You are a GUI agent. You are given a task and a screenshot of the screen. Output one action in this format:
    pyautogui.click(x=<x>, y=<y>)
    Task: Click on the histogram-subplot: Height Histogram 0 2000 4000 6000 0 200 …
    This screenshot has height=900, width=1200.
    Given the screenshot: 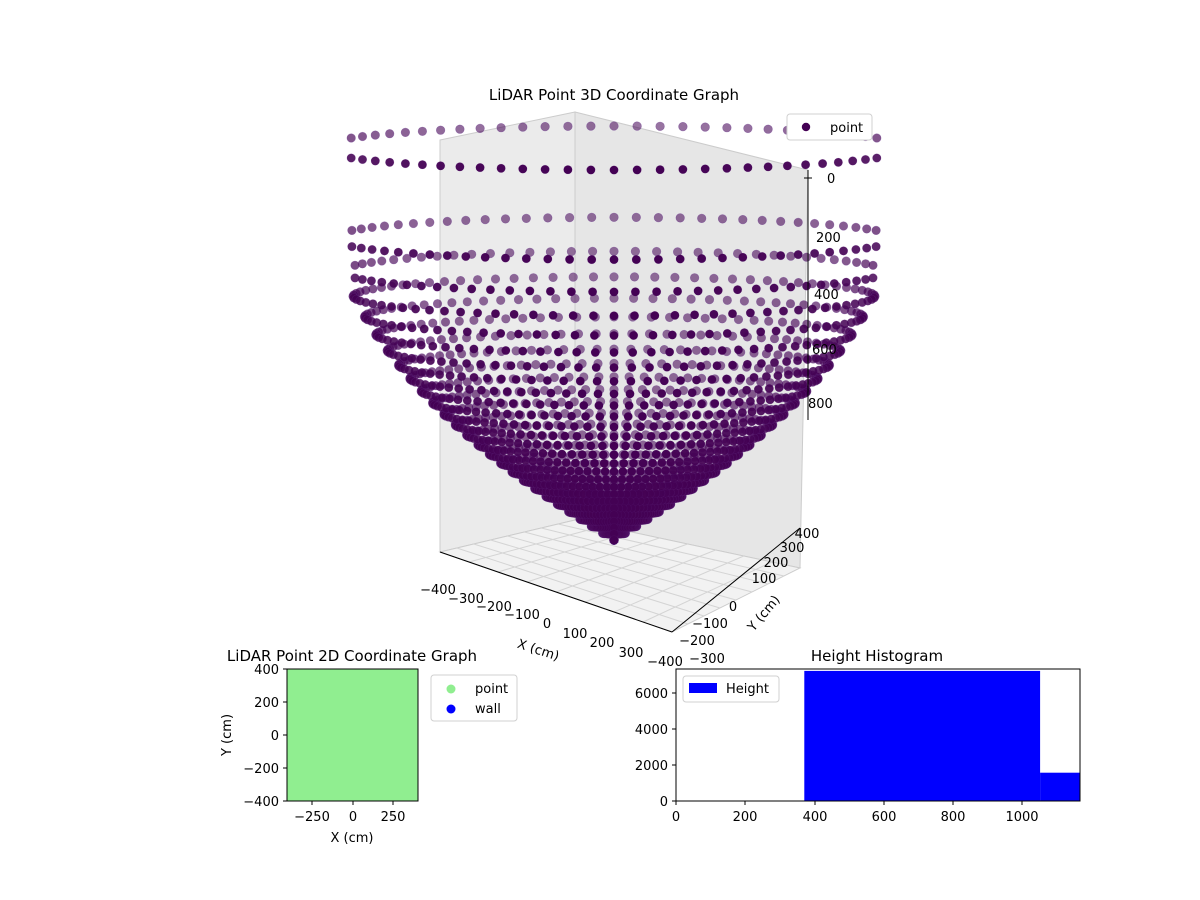 What is the action you would take?
    pyautogui.click(x=858, y=736)
    